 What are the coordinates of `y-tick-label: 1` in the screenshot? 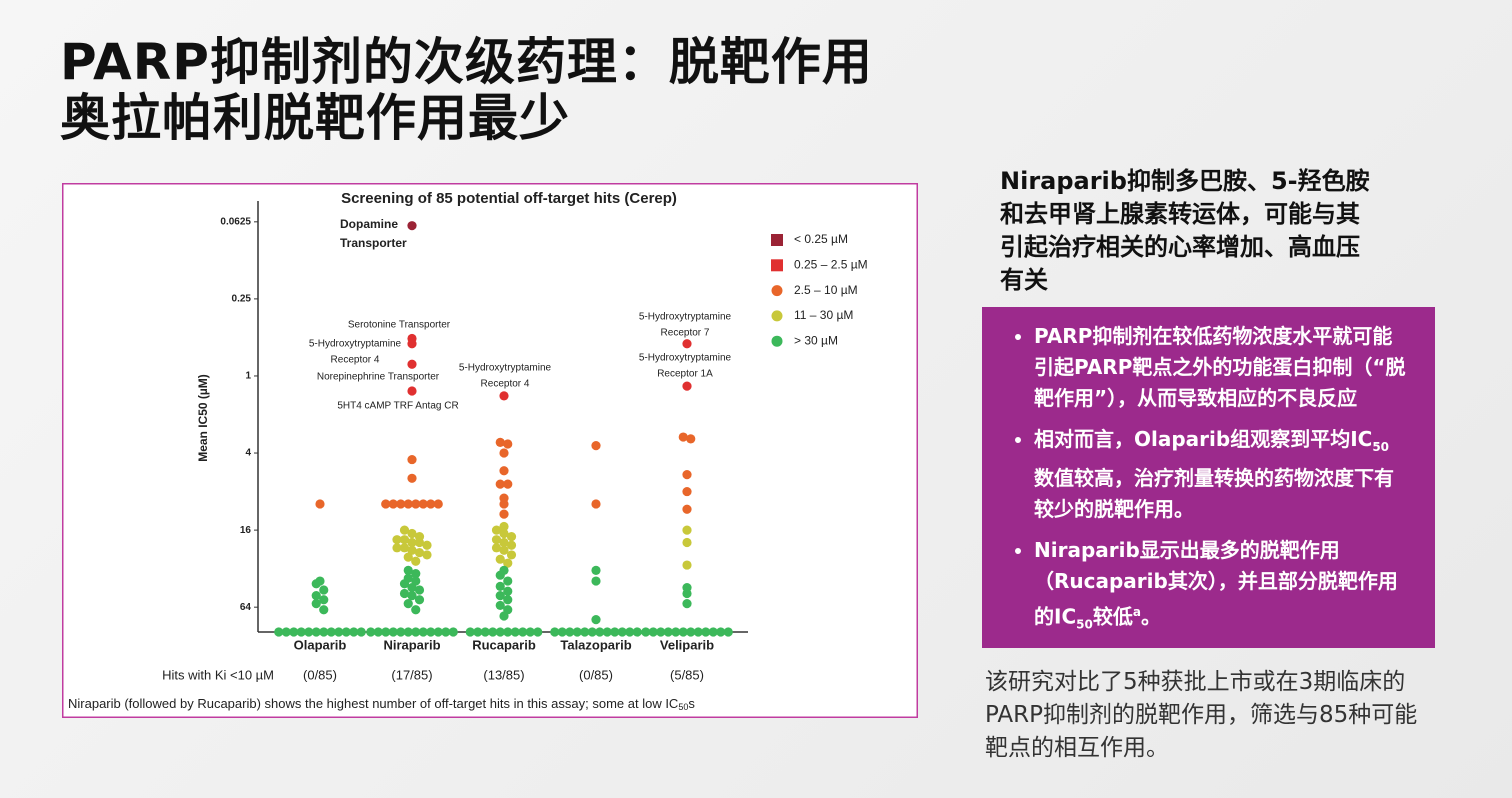 It's located at (248, 376).